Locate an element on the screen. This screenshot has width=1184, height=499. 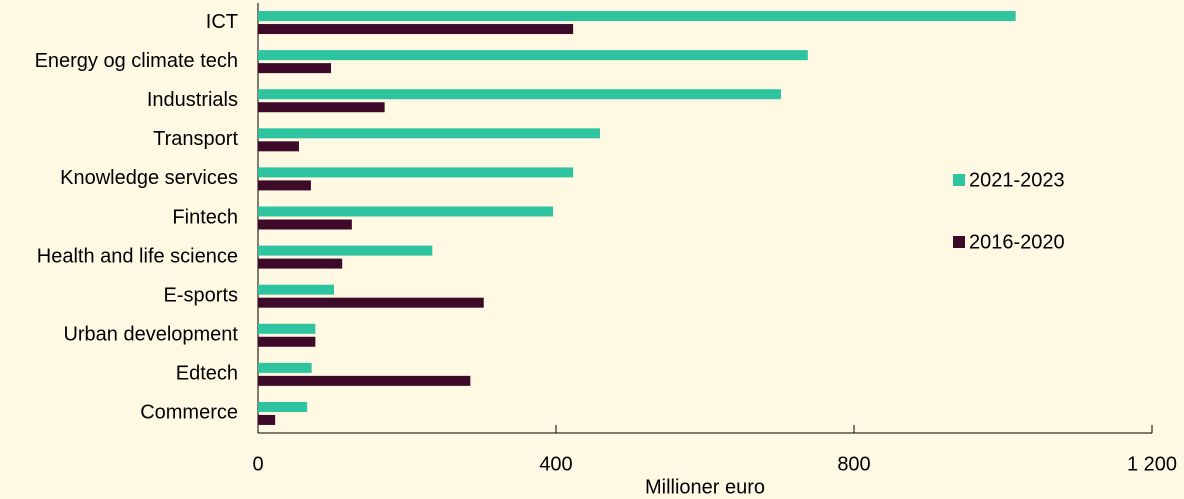
y-tick-label: E-sports is located at coordinates (201, 295).